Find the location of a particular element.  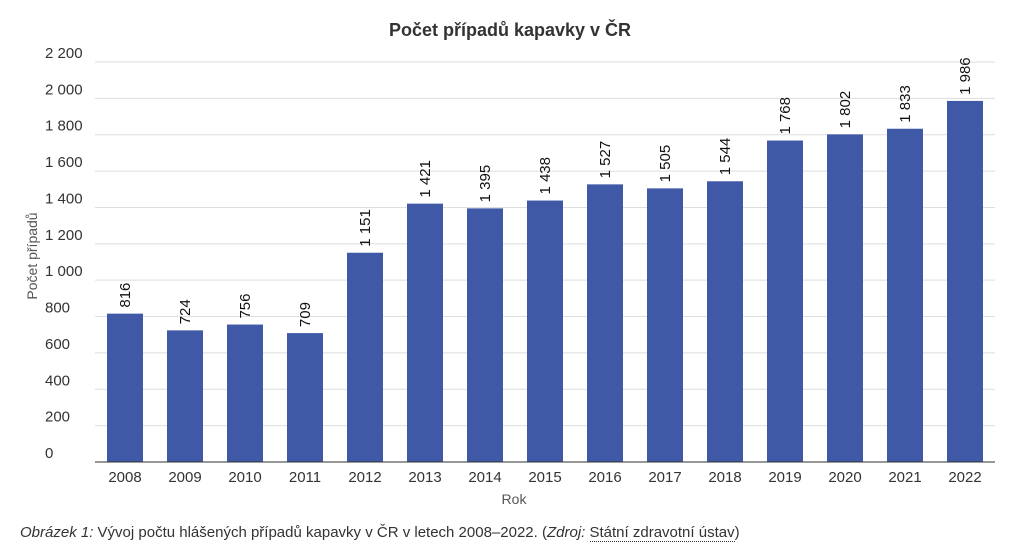

x-tick-label: 2013 is located at coordinates (424, 477).